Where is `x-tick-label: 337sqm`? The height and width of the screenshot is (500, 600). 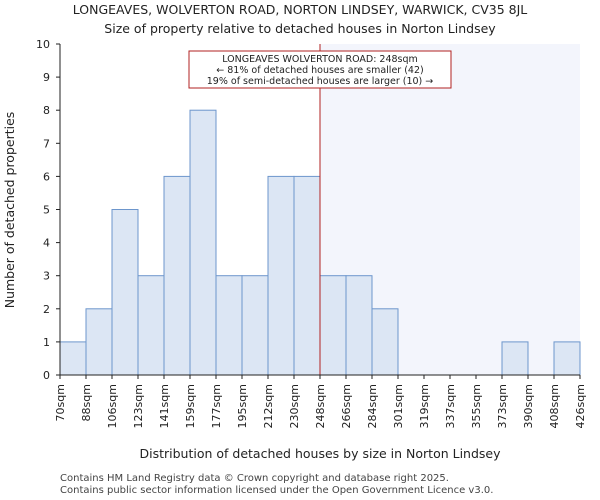 x-tick-label: 337sqm is located at coordinates (450, 406).